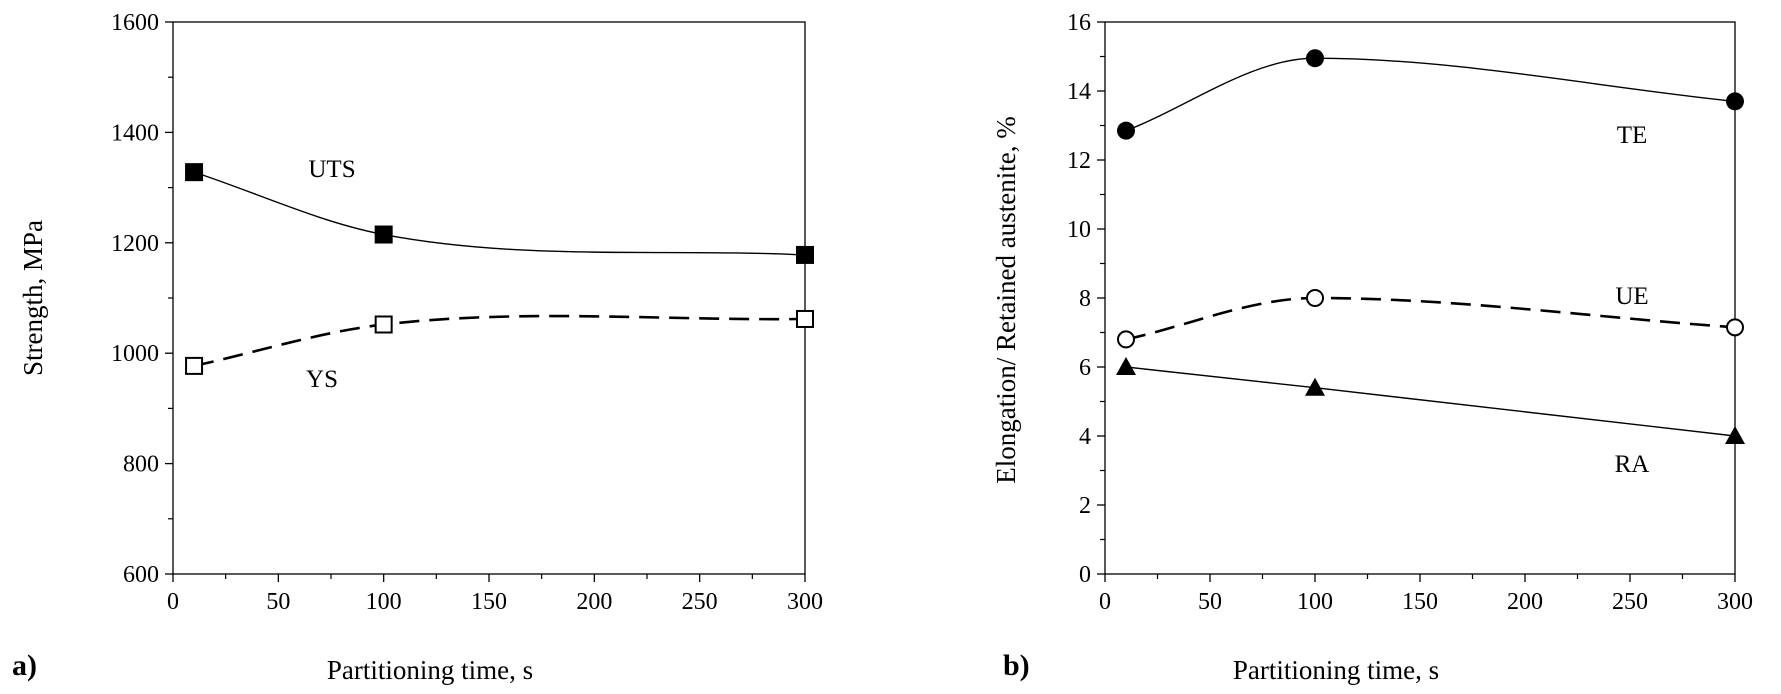 This screenshot has height=694, width=1781. Describe the element at coordinates (1632, 135) in the screenshot. I see `series-label-te: TE` at that location.